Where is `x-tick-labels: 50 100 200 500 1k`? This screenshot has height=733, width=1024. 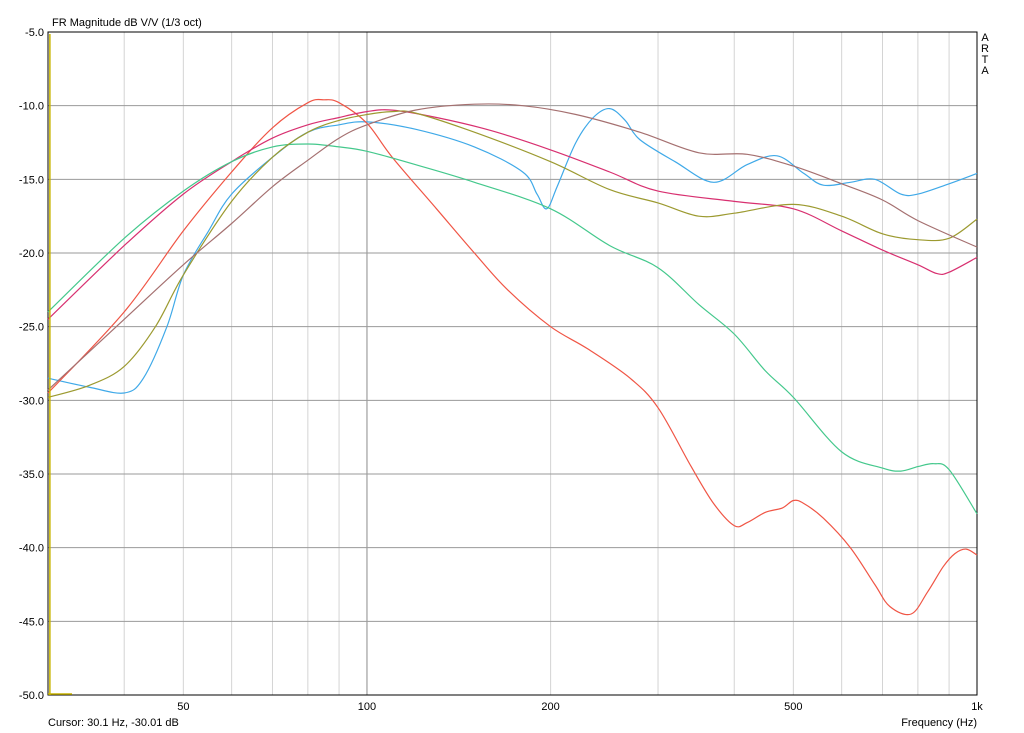
x-tick-labels: 50 100 200 500 1k is located at coordinates (580, 707).